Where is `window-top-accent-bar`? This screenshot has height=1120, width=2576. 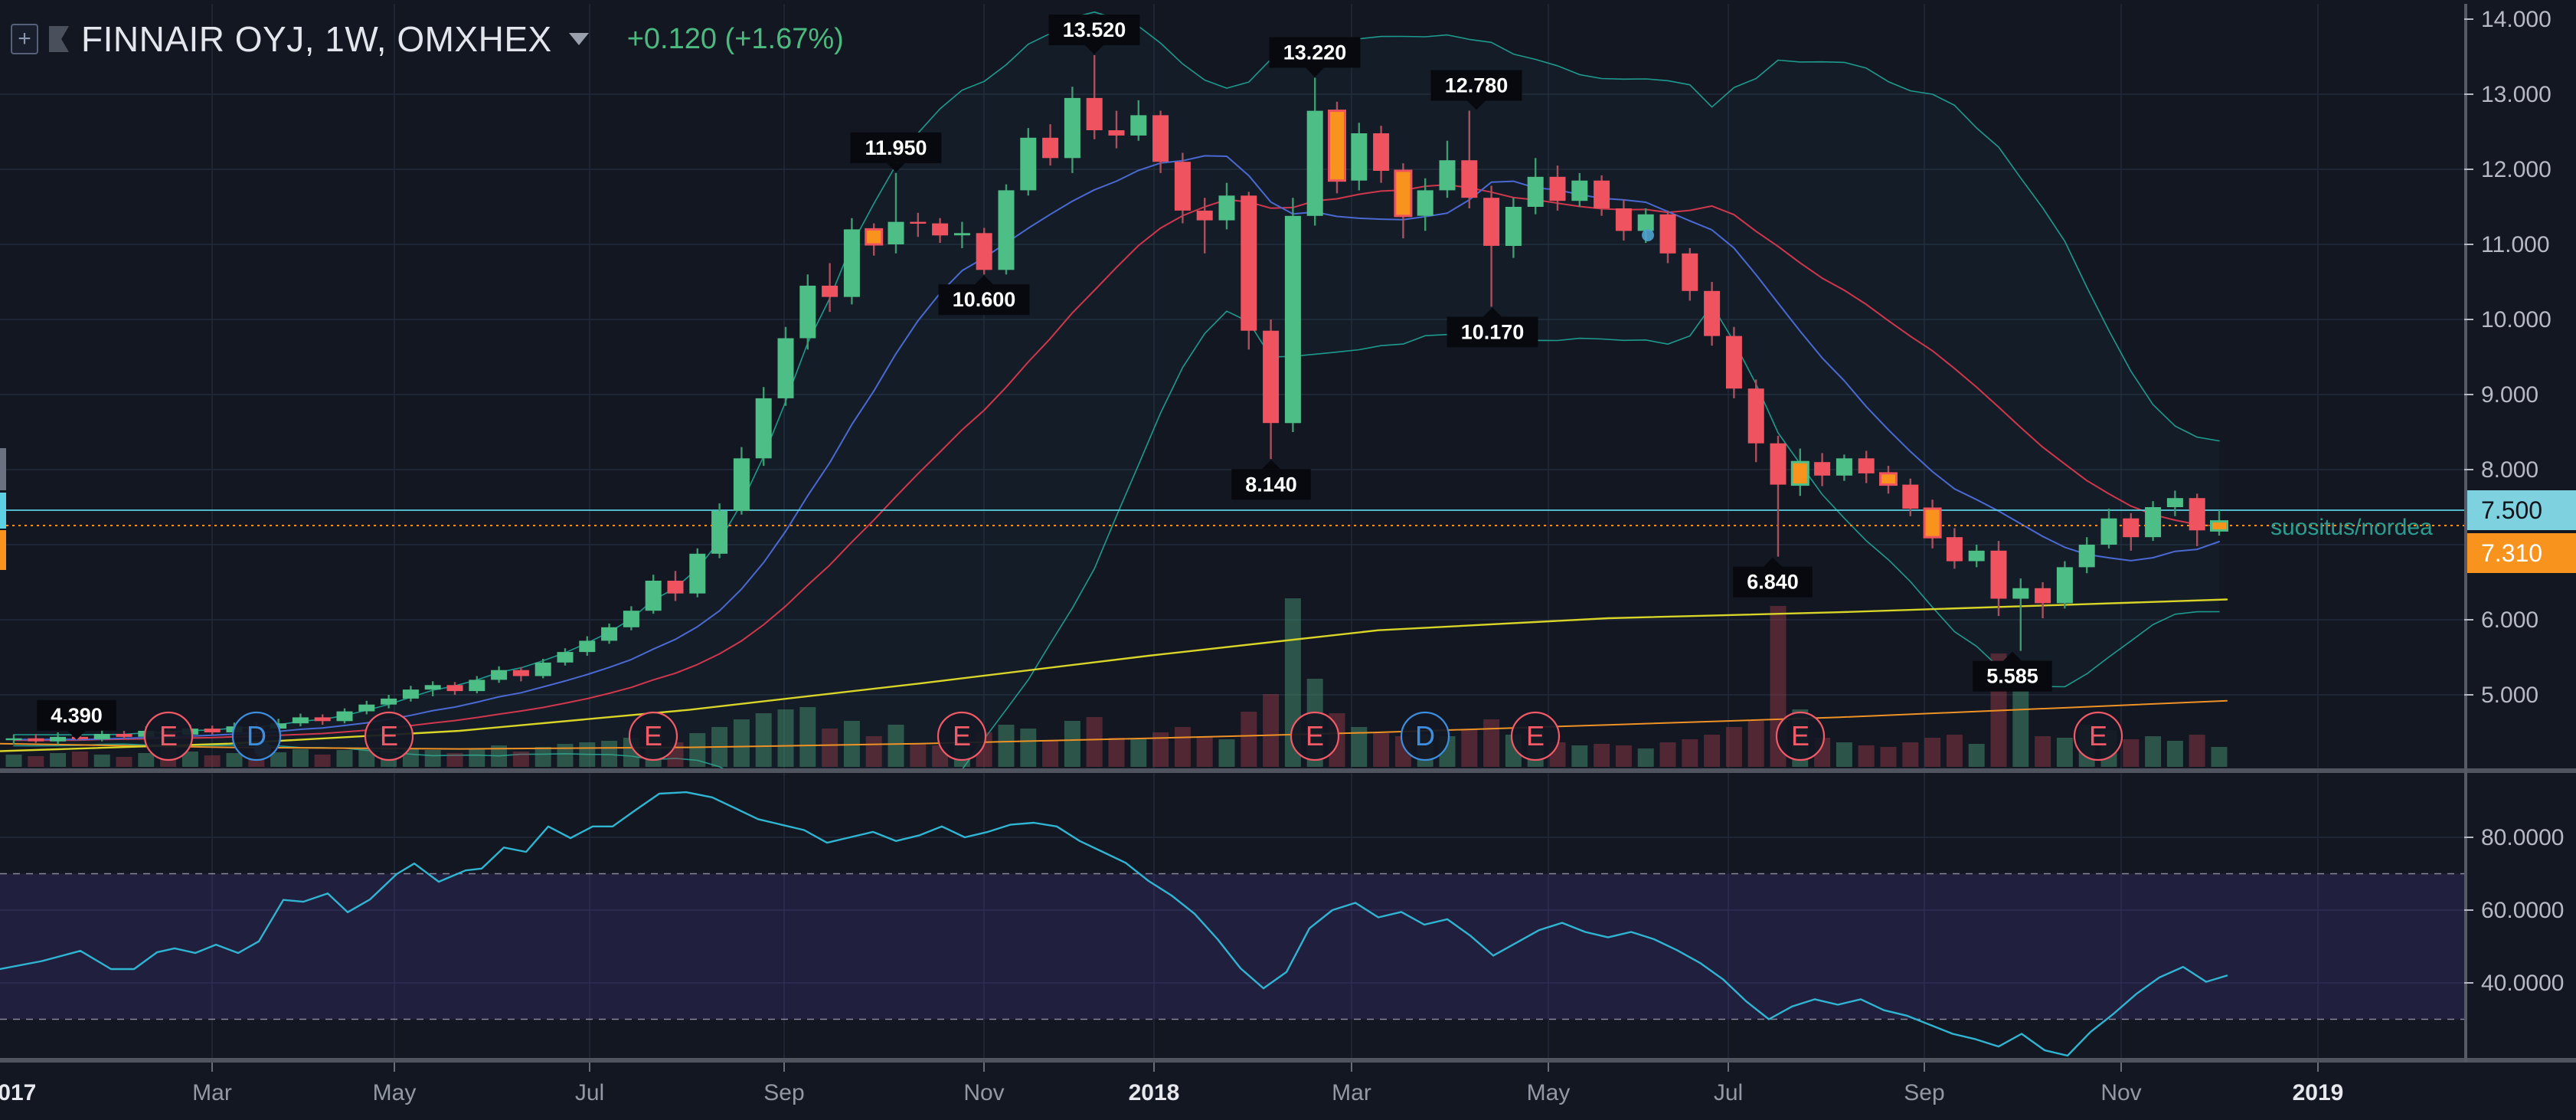 window-top-accent-bar is located at coordinates (1288, 2).